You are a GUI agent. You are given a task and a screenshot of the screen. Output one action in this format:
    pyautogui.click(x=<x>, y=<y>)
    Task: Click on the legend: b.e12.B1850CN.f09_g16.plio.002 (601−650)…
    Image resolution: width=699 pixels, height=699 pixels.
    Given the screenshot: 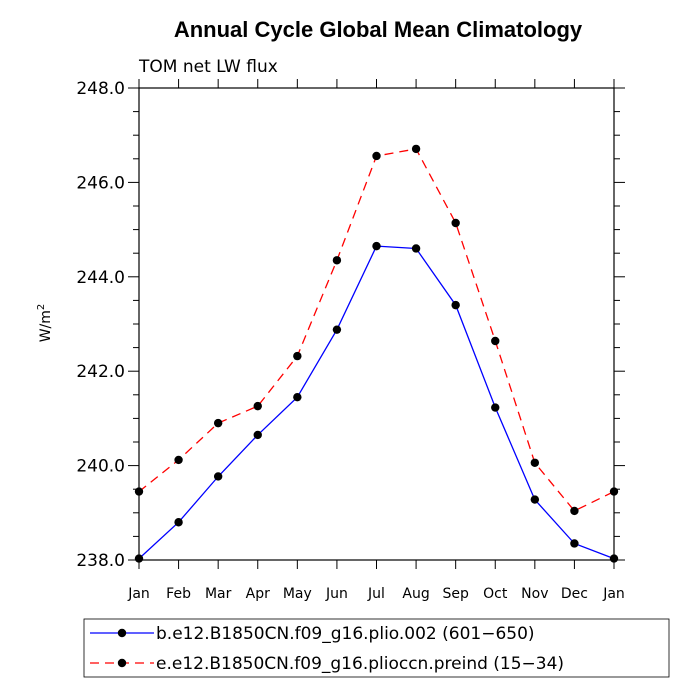 What is the action you would take?
    pyautogui.click(x=376, y=648)
    